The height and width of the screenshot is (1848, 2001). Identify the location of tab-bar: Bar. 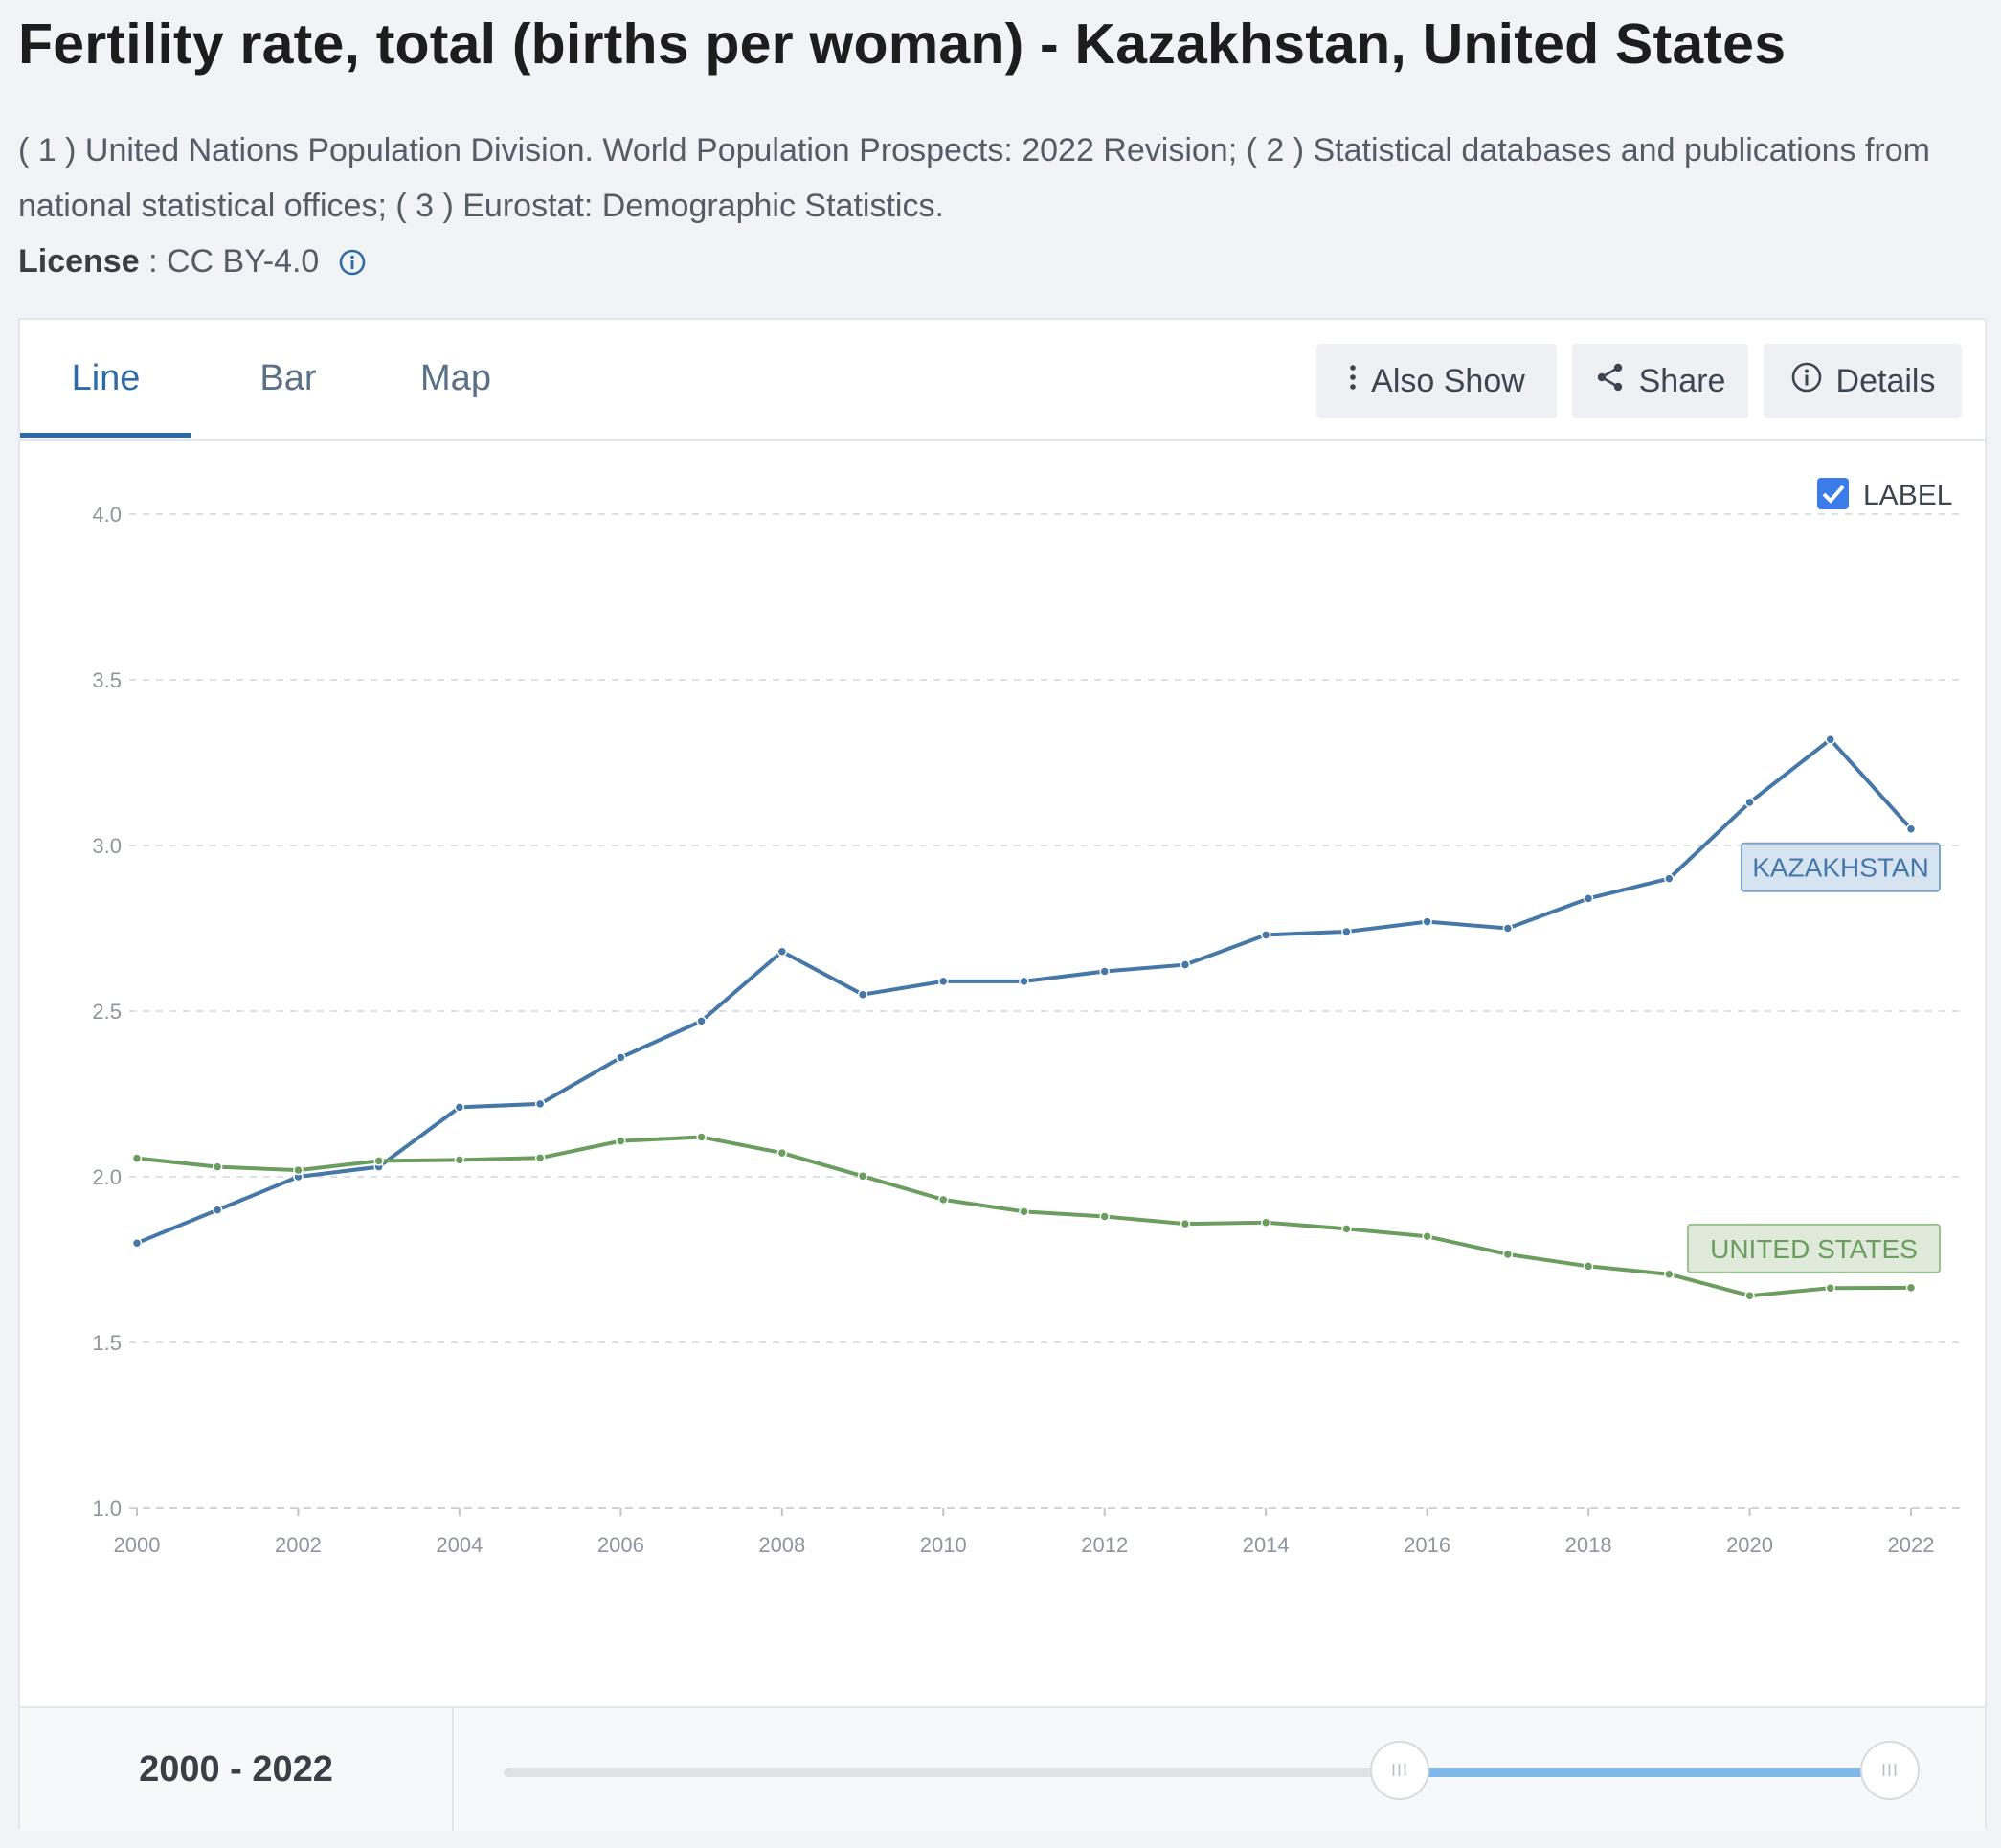
(288, 378).